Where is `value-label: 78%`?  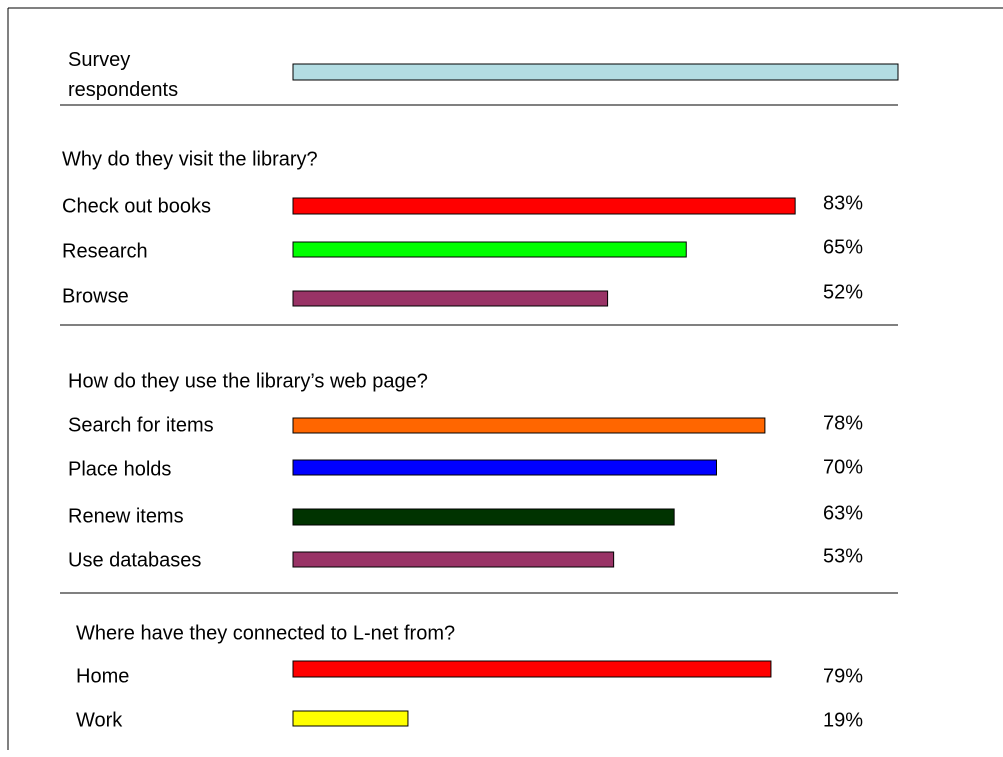
value-label: 78% is located at coordinates (843, 423).